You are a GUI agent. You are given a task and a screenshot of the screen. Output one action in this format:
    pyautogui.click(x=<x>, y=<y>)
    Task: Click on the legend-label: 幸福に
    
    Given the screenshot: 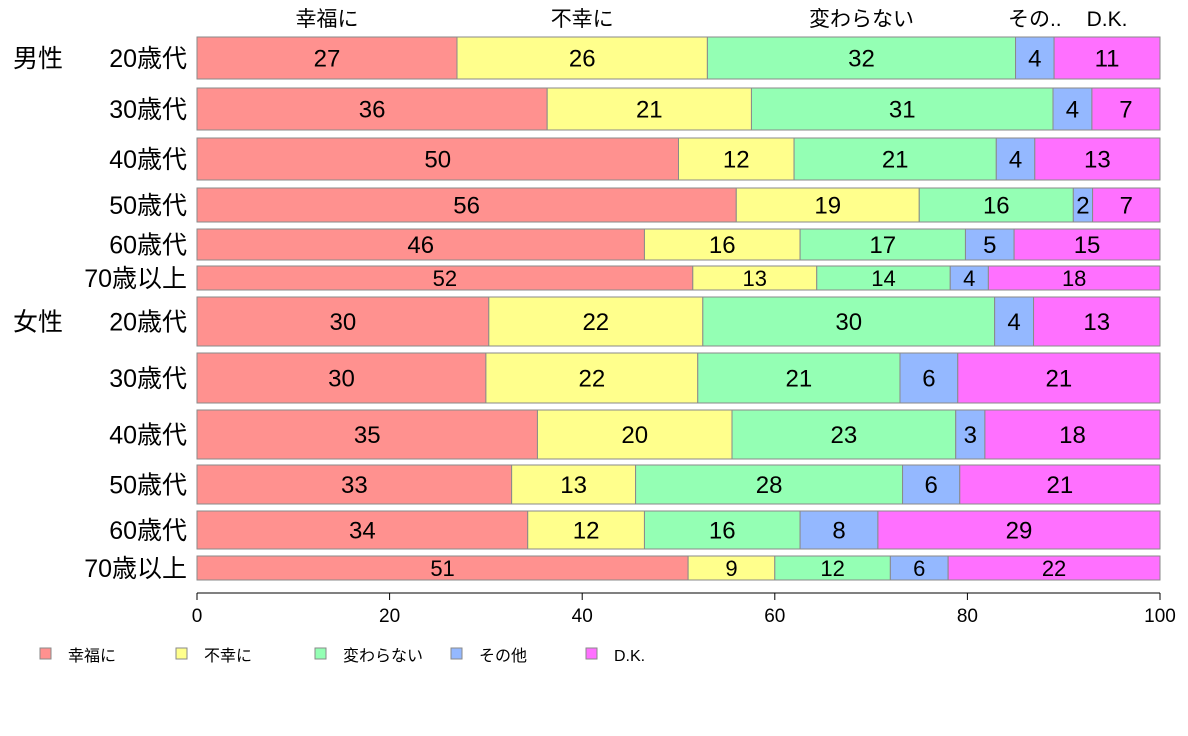 What is the action you would take?
    pyautogui.click(x=92, y=656)
    